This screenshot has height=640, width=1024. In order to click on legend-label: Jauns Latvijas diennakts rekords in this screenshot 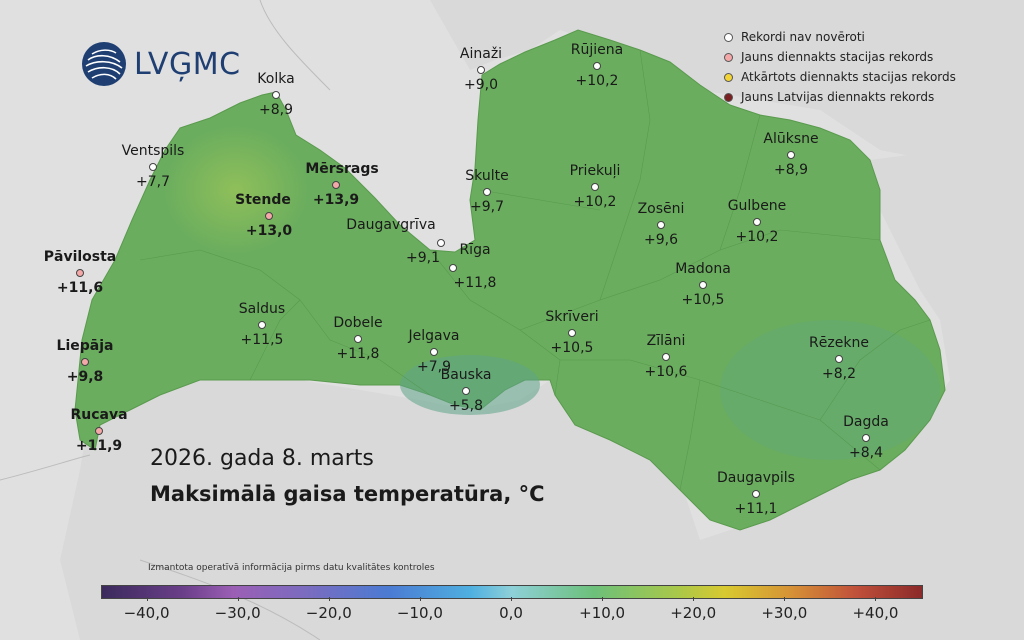, I will do `click(838, 97)`.